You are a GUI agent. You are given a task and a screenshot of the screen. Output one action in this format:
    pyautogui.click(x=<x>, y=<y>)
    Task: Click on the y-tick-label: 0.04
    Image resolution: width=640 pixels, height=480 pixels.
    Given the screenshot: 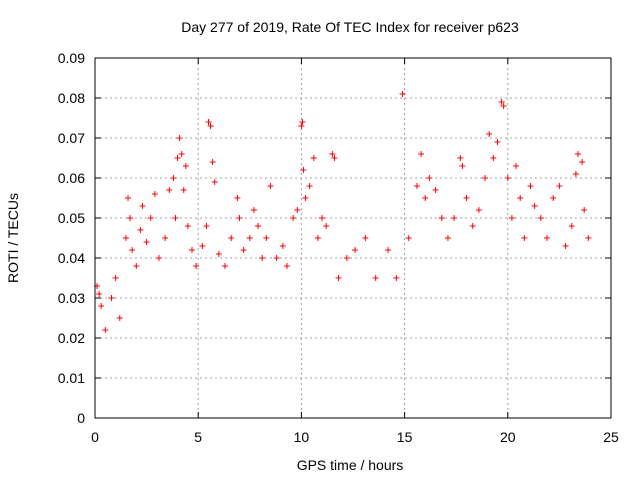 What is the action you would take?
    pyautogui.click(x=71, y=258)
    